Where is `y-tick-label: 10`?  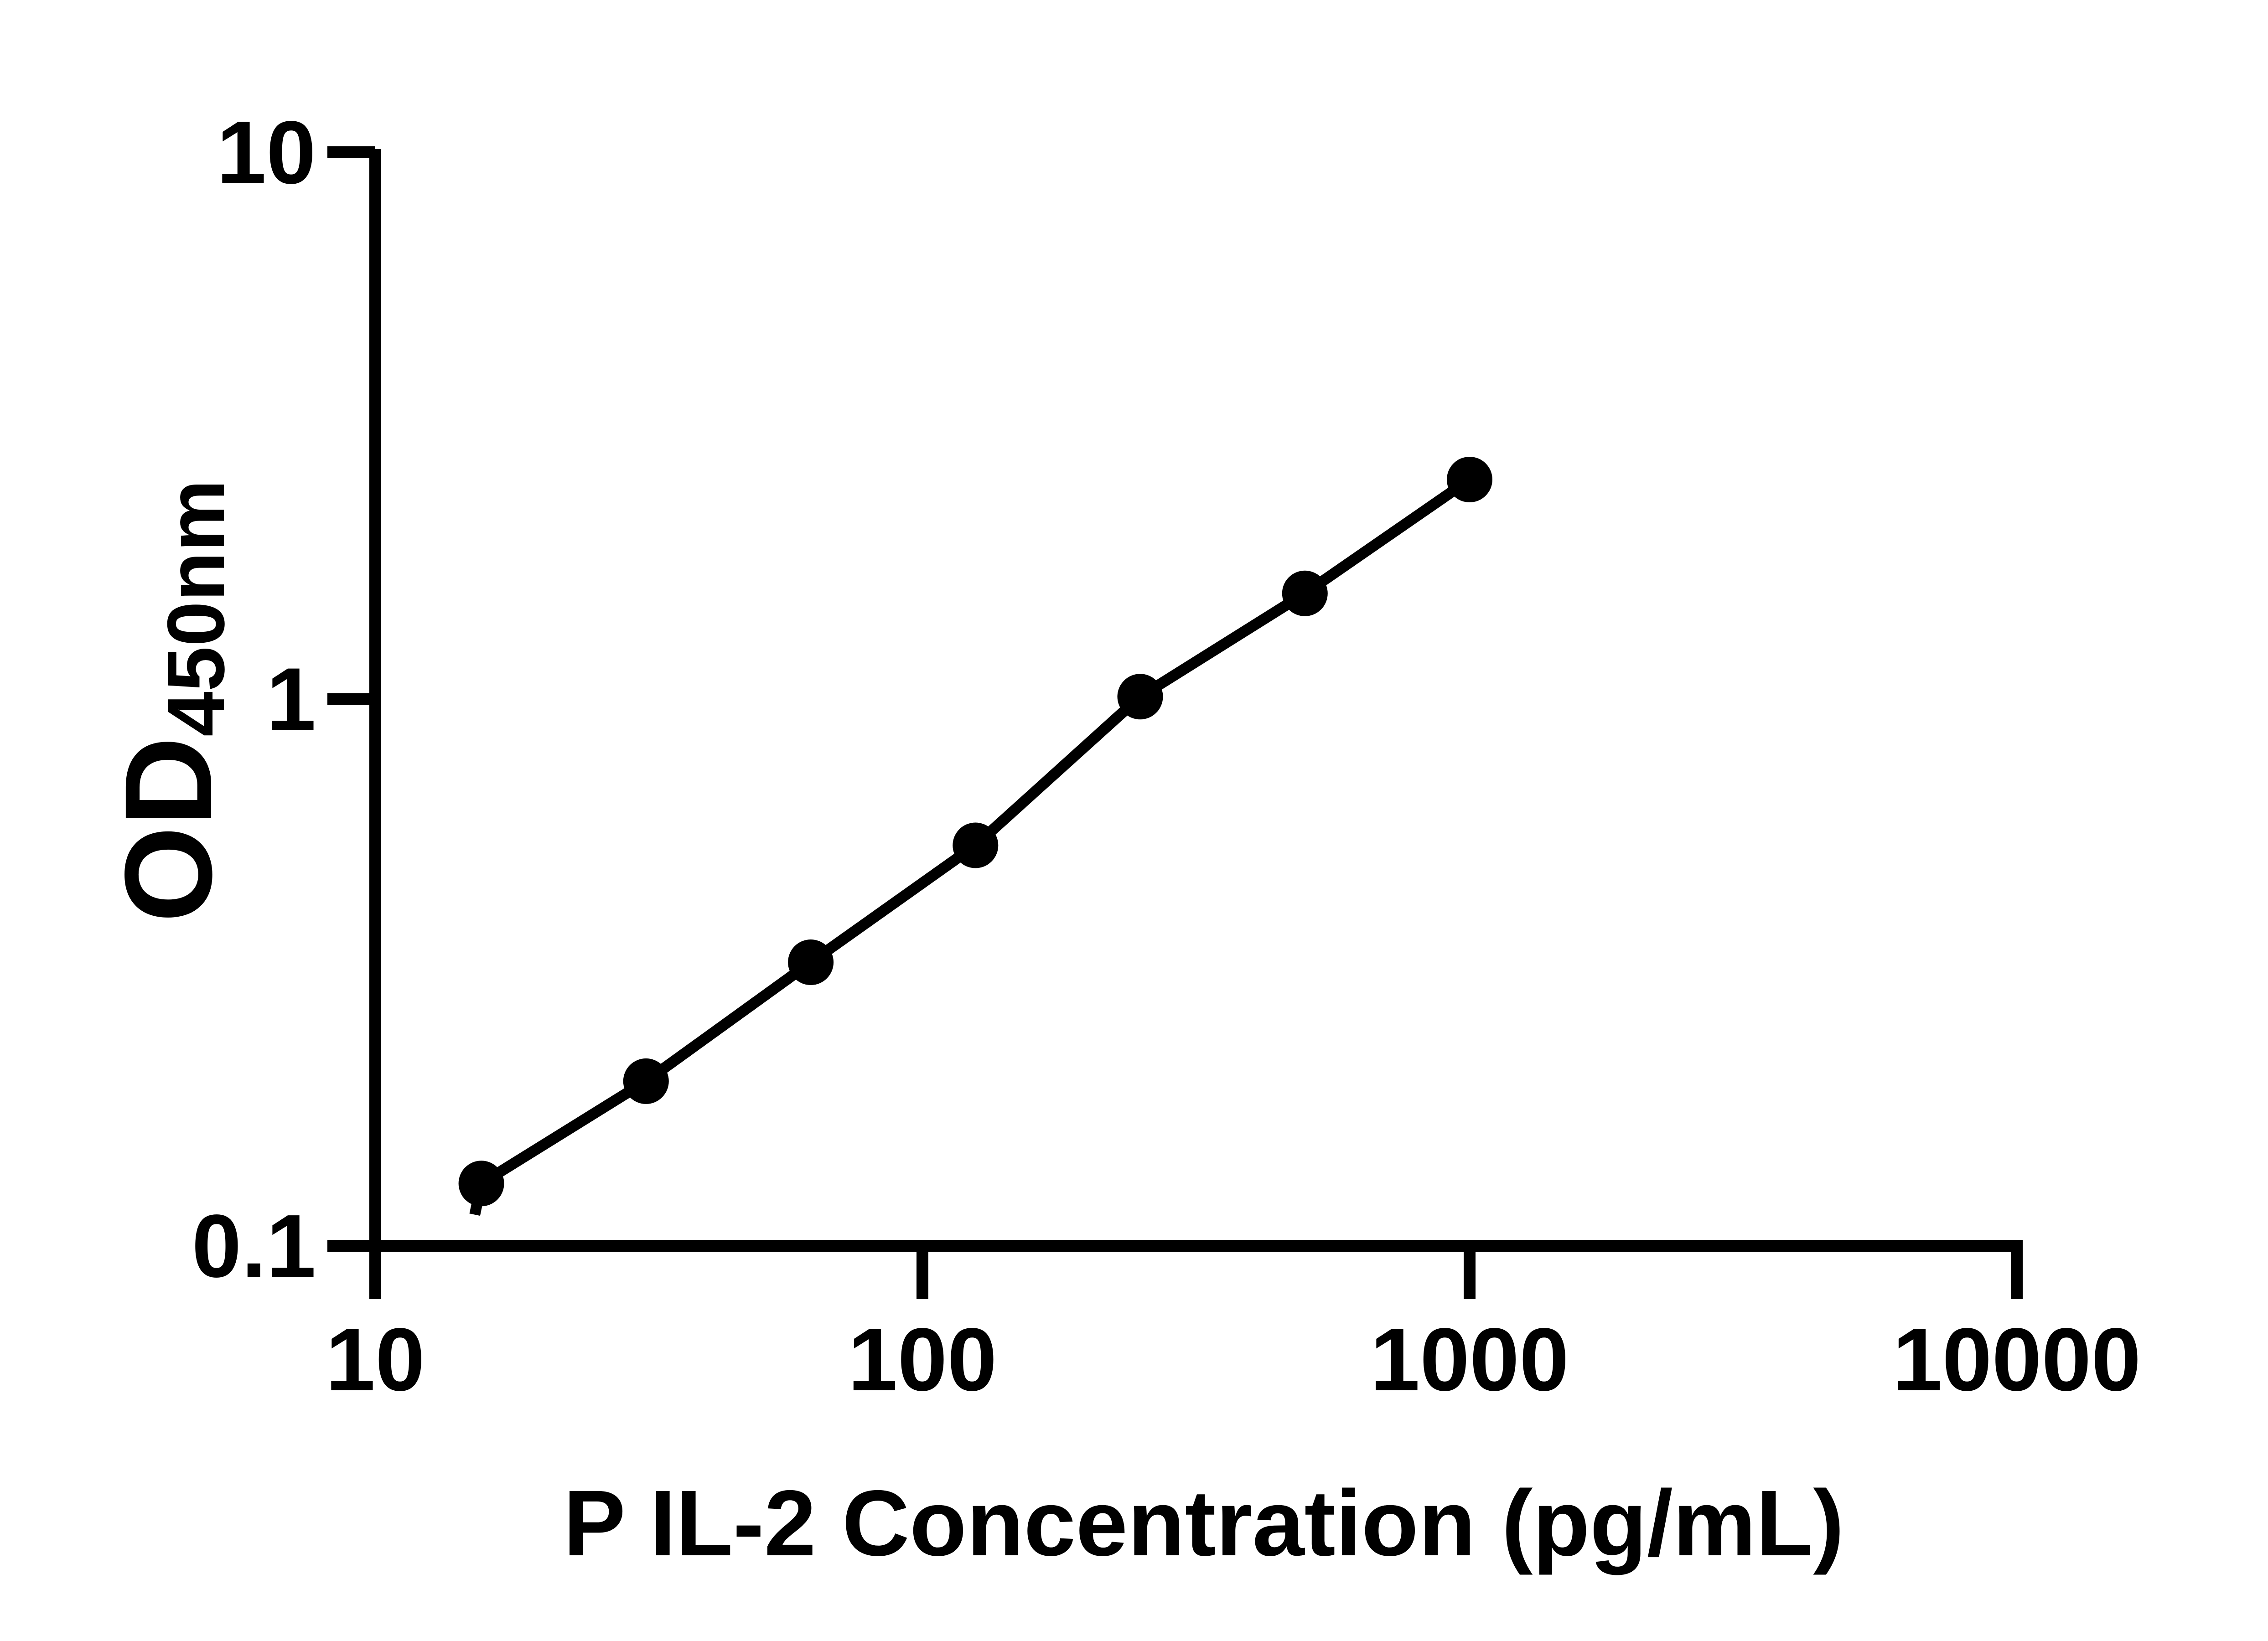
y-tick-label: 10 is located at coordinates (266, 152).